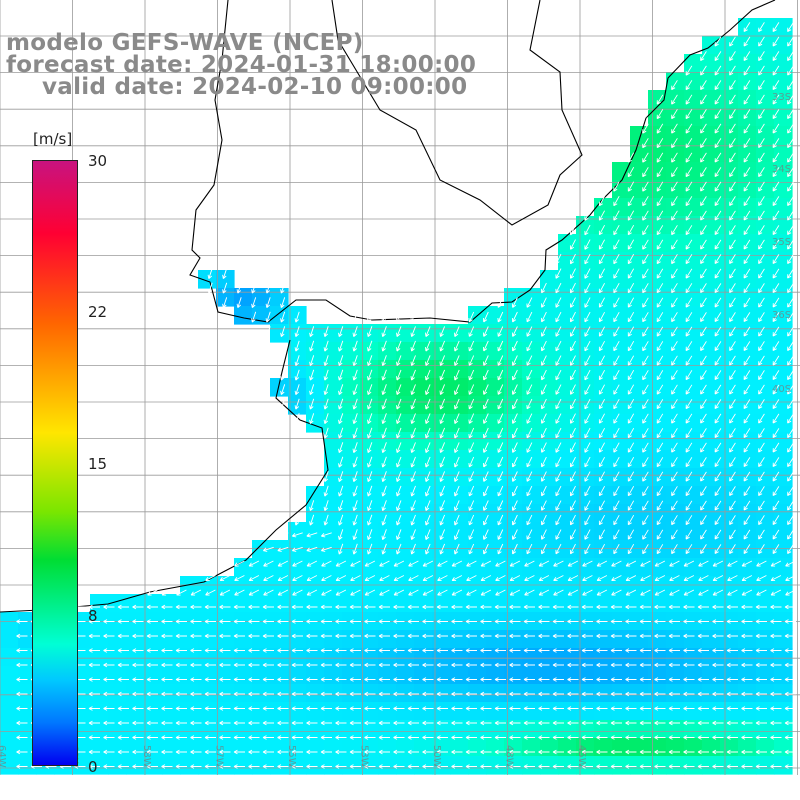 Image resolution: width=800 pixels, height=800 pixels. Describe the element at coordinates (781, 315) in the screenshot. I see `latitude-label: 36S` at that location.